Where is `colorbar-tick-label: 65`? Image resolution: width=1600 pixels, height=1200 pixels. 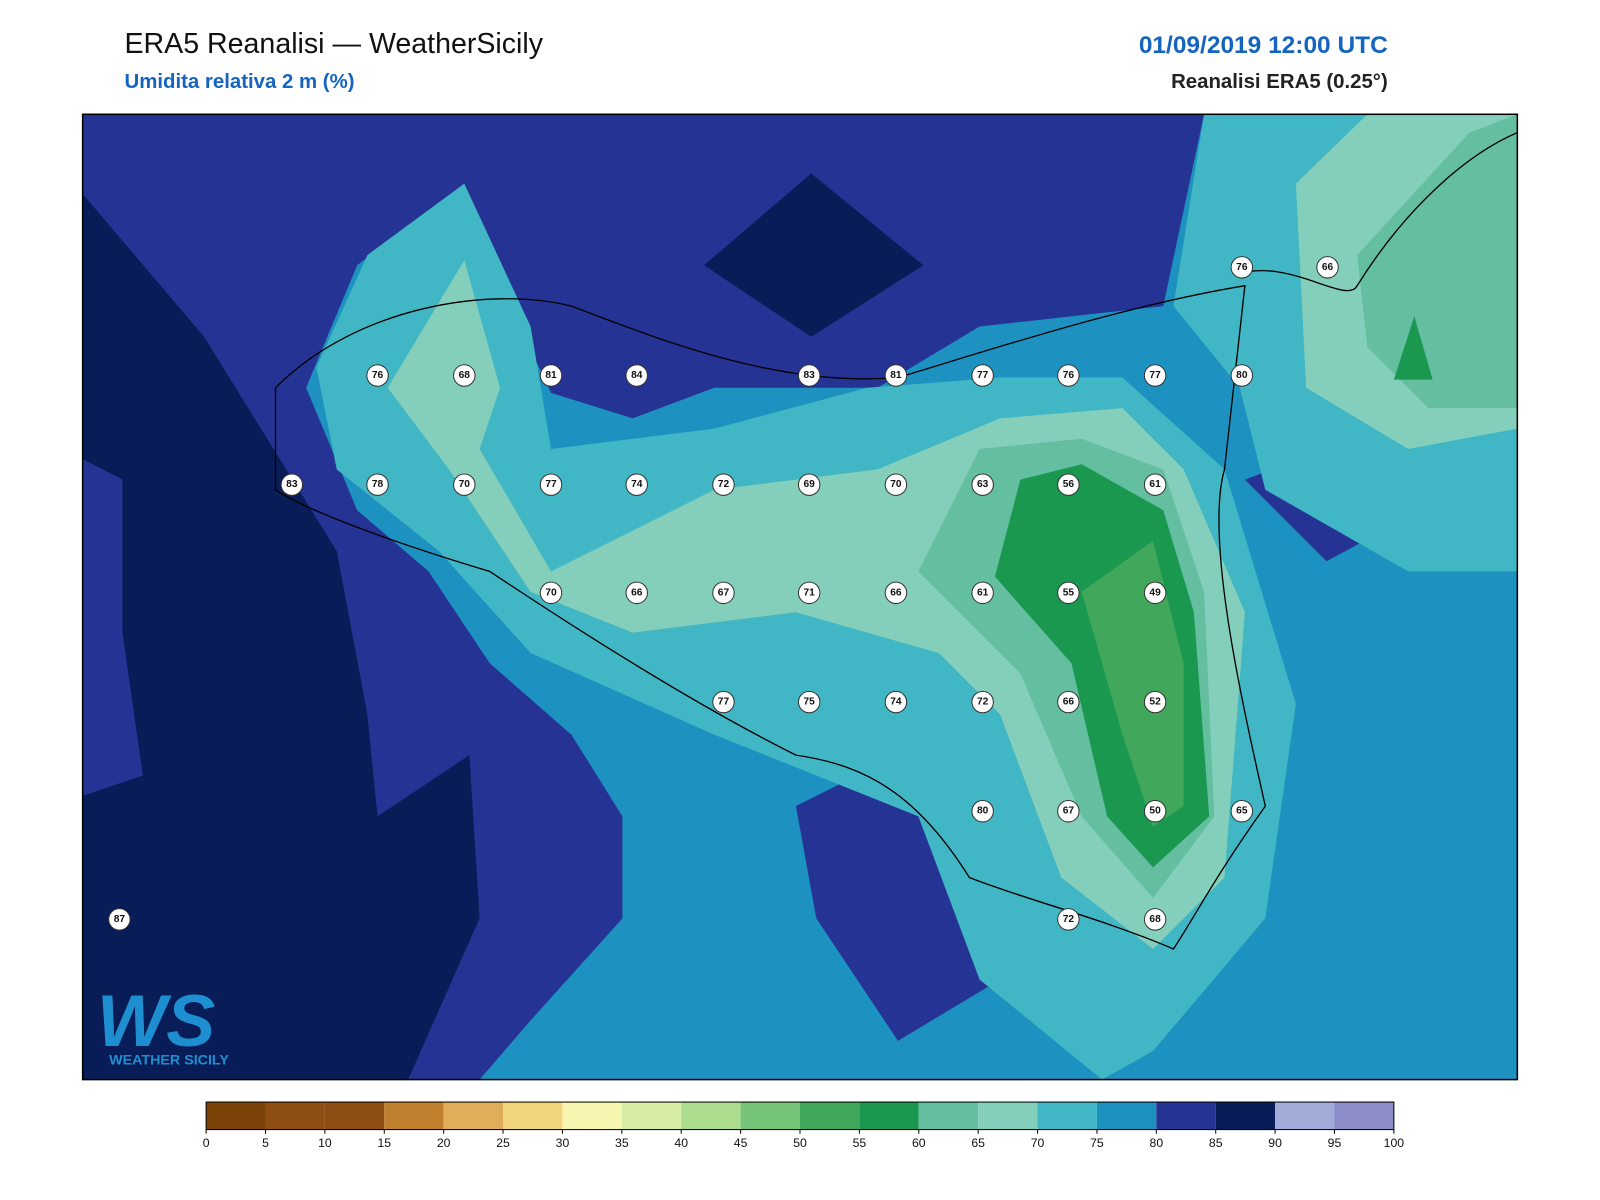
colorbar-tick-label: 65 is located at coordinates (978, 1143).